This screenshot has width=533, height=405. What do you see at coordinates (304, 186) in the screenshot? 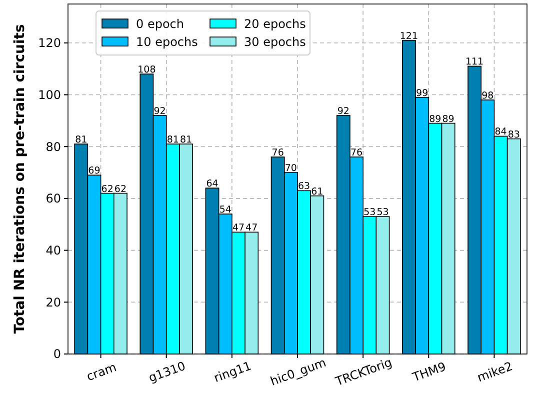
I see `data-label: 63` at bounding box center [304, 186].